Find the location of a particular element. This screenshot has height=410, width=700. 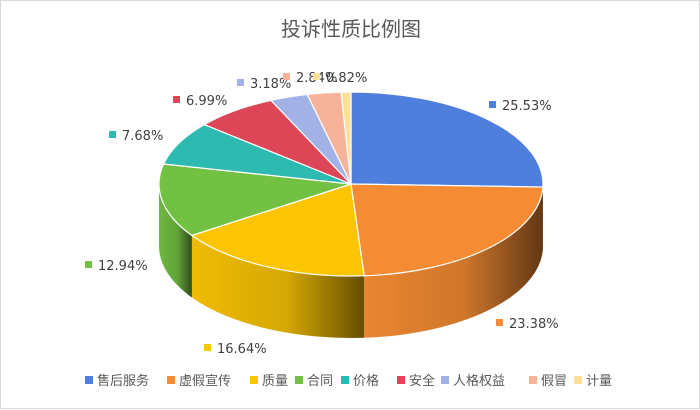

legend-label: 计量 is located at coordinates (599, 381).